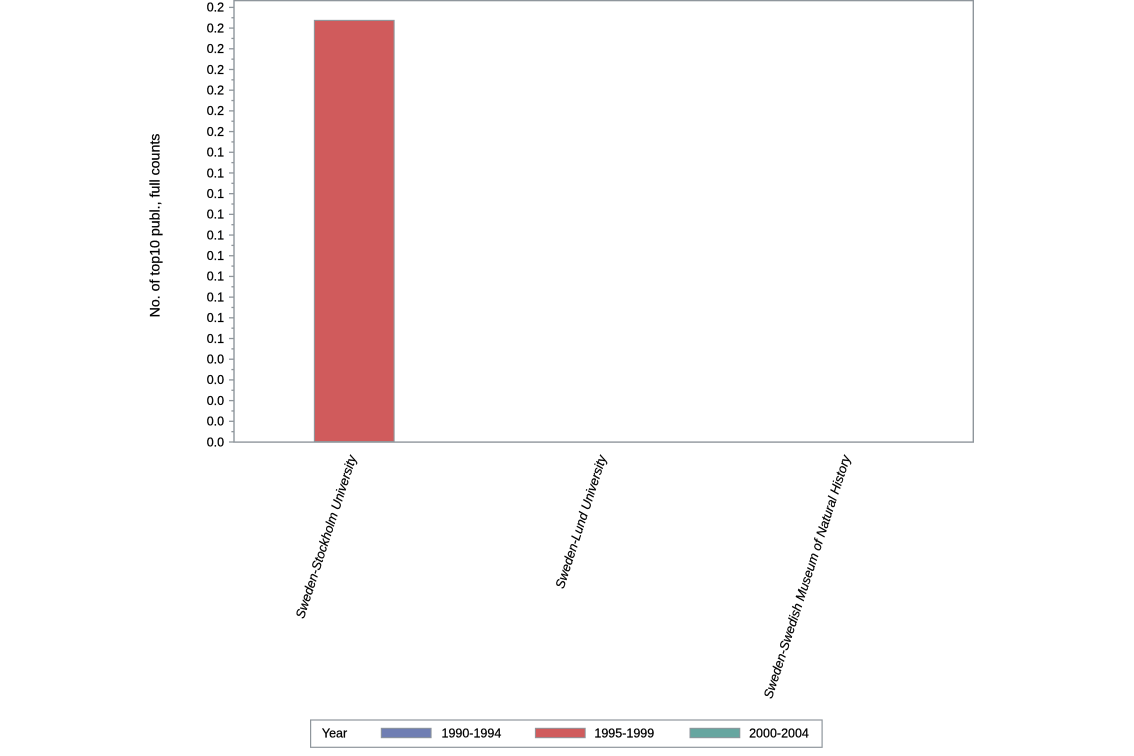  What do you see at coordinates (807, 576) in the screenshot?
I see `svg-text:Sweden-Swedish Museum of Natur: Sweden-Swedish Museum of Natural History` at bounding box center [807, 576].